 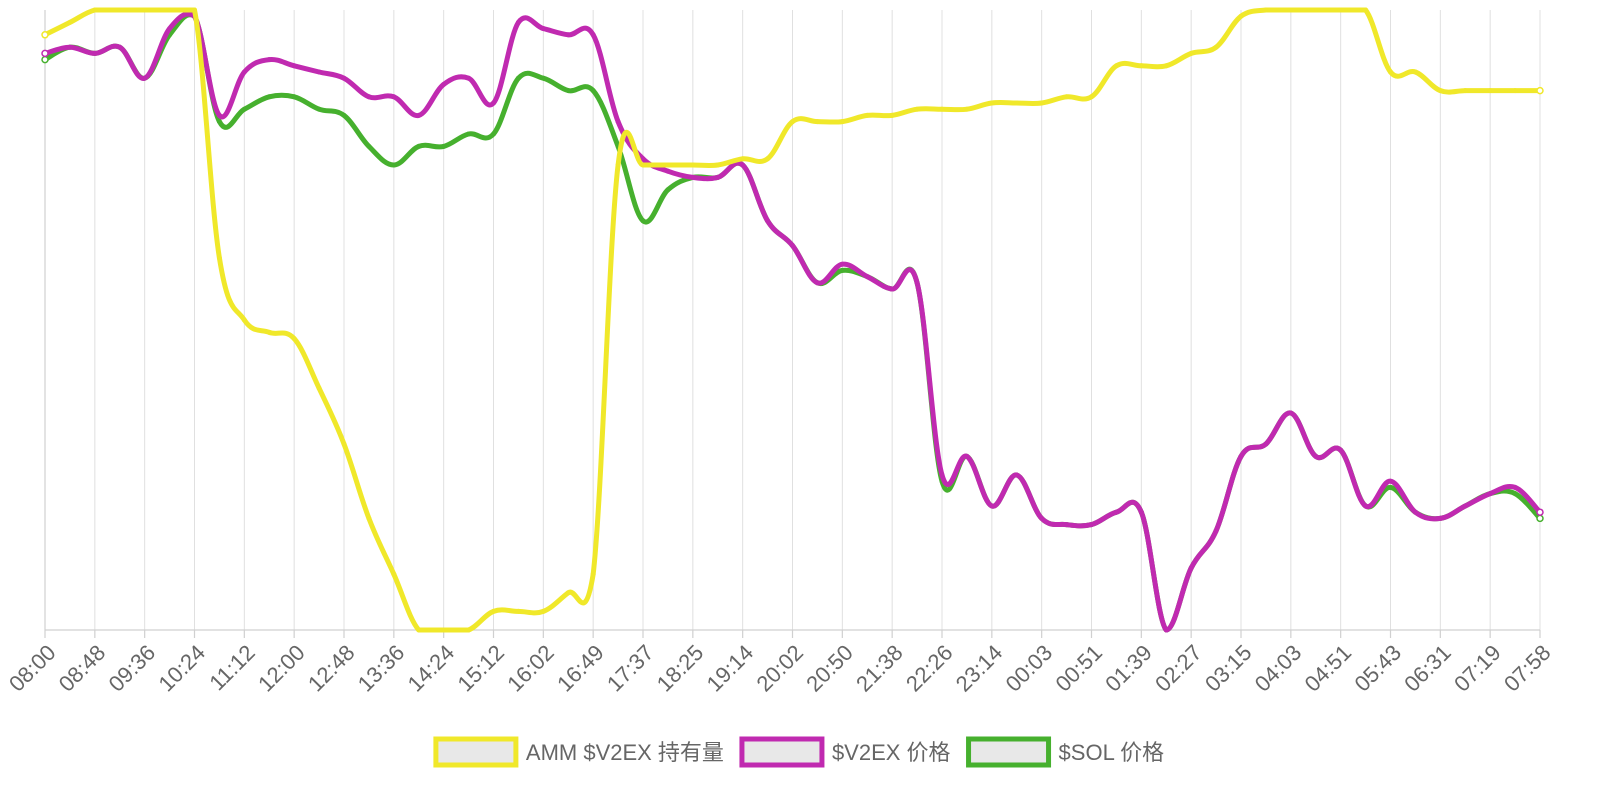 I want to click on x-tick-label: 16:49, so click(x=580, y=668).